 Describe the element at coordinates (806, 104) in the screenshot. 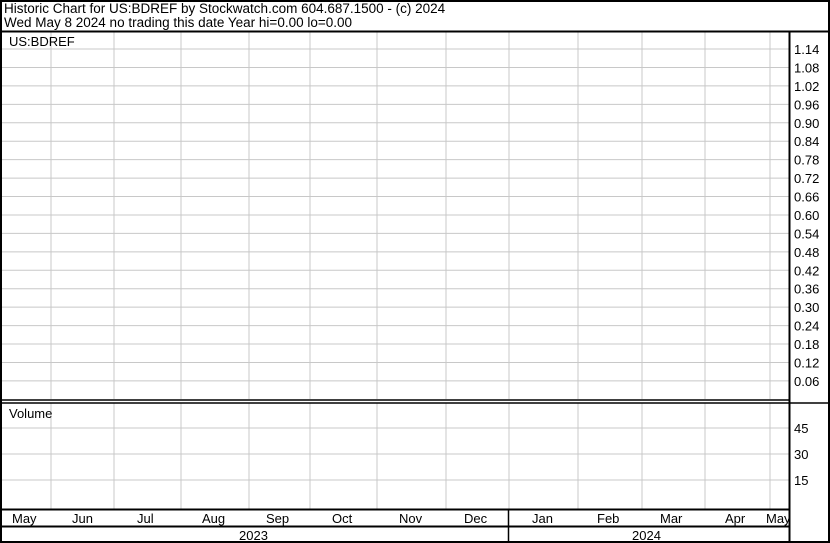

I see `price-tick-label: 0.96` at that location.